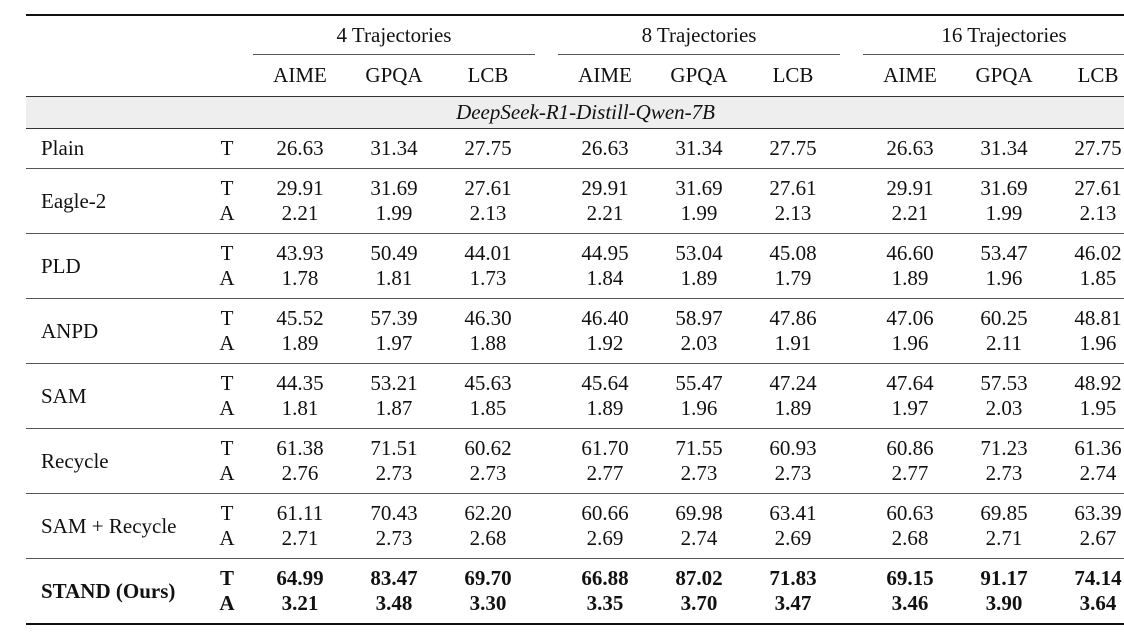 The image size is (1124, 635). I want to click on cell-value: 57.39, so click(394, 318).